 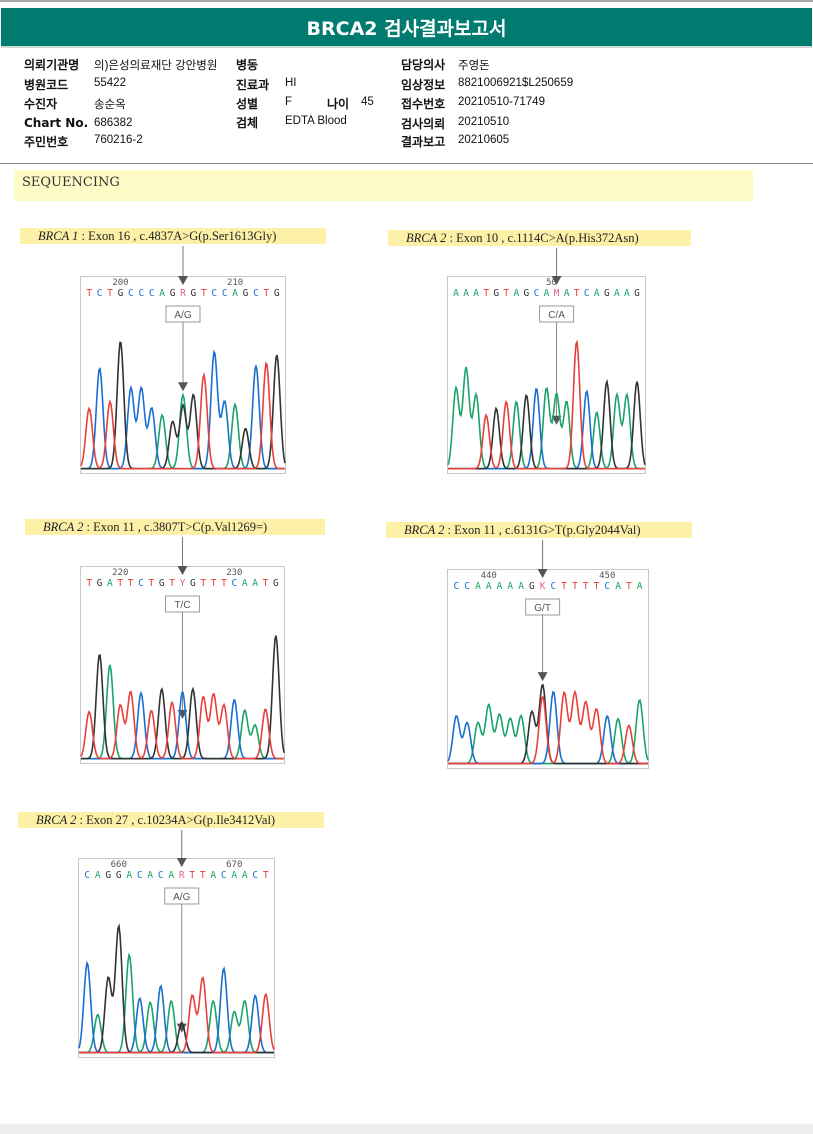 What do you see at coordinates (548, 669) in the screenshot?
I see `chromatogram: 440 450 C C A A A A A G K C T T T T C A T A G/T` at bounding box center [548, 669].